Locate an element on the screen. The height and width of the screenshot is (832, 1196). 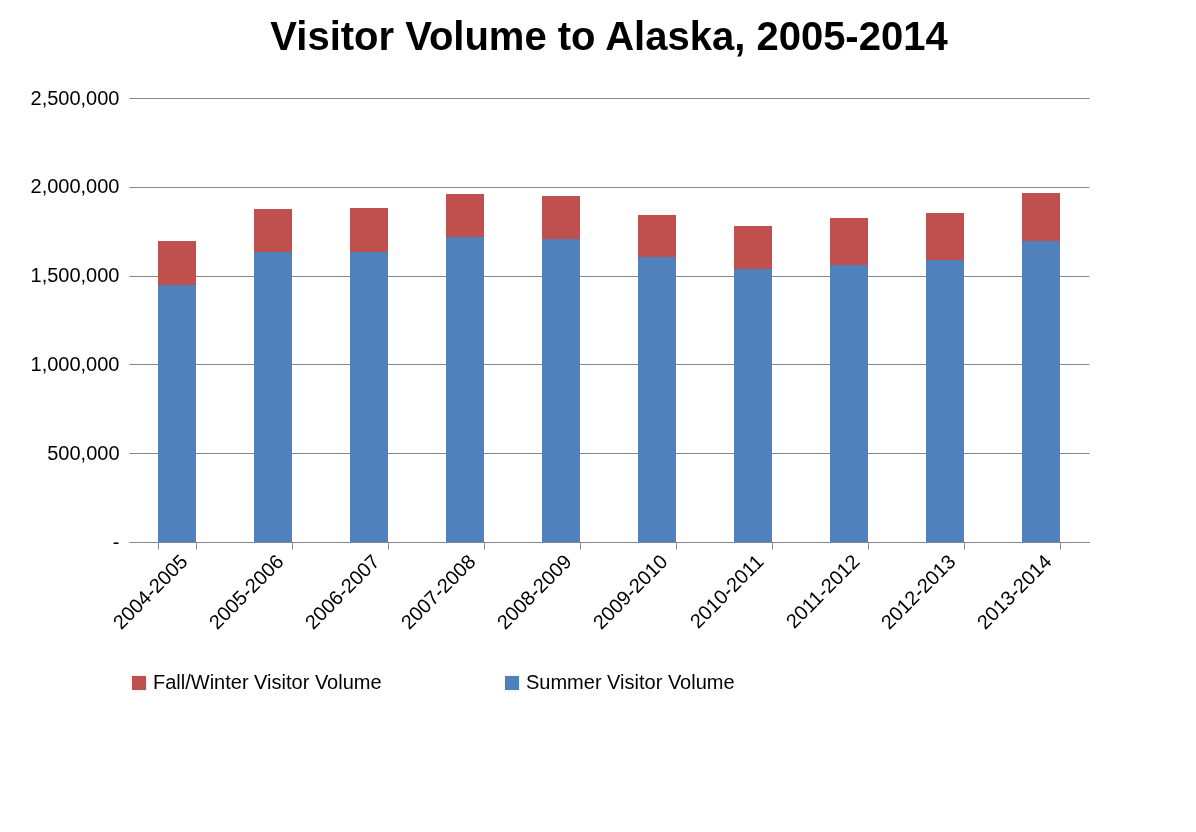
y-tick-label: 1,500,000 is located at coordinates (75, 275).